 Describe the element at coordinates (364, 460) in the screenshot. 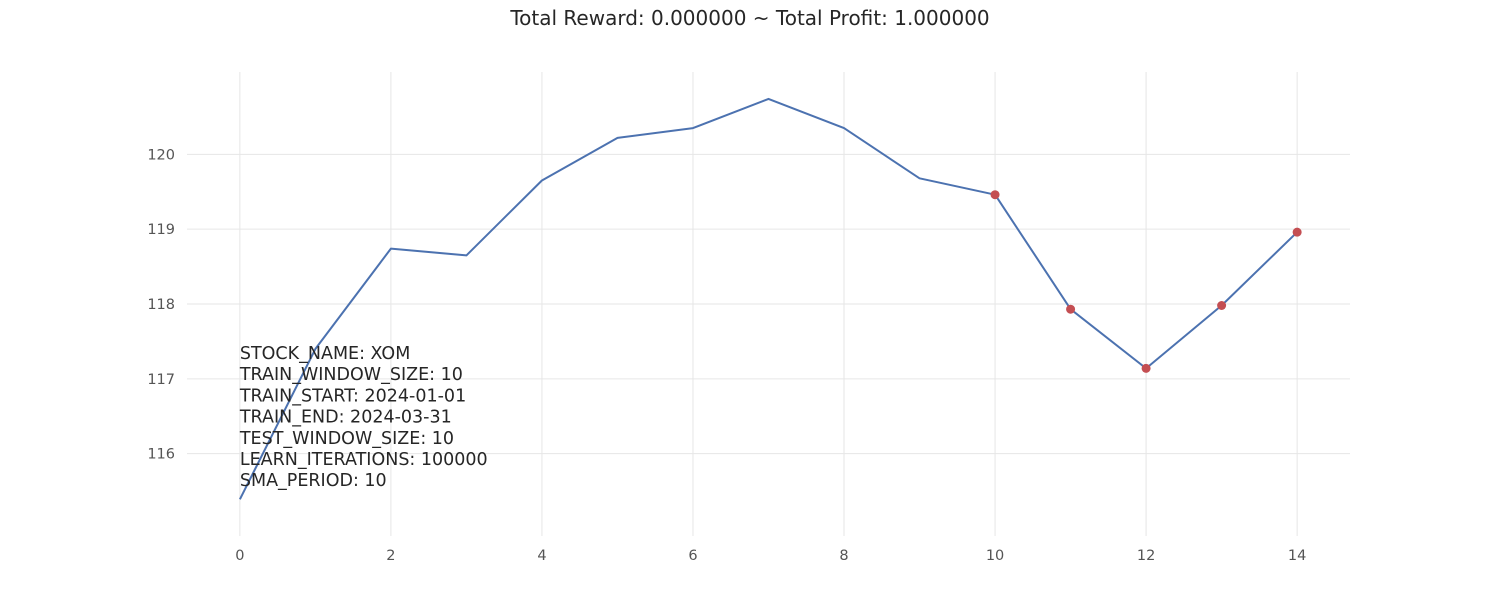

I see `parameter-line: LEARN_ITERATIONS: 100000` at that location.